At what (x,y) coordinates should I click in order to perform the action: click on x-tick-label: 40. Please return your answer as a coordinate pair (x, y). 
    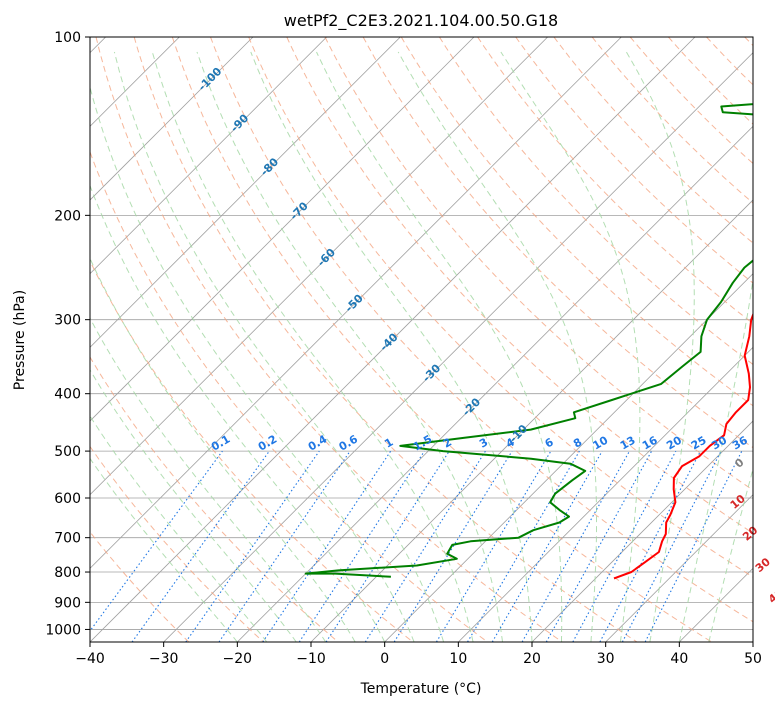
    Looking at the image, I should click on (679, 659).